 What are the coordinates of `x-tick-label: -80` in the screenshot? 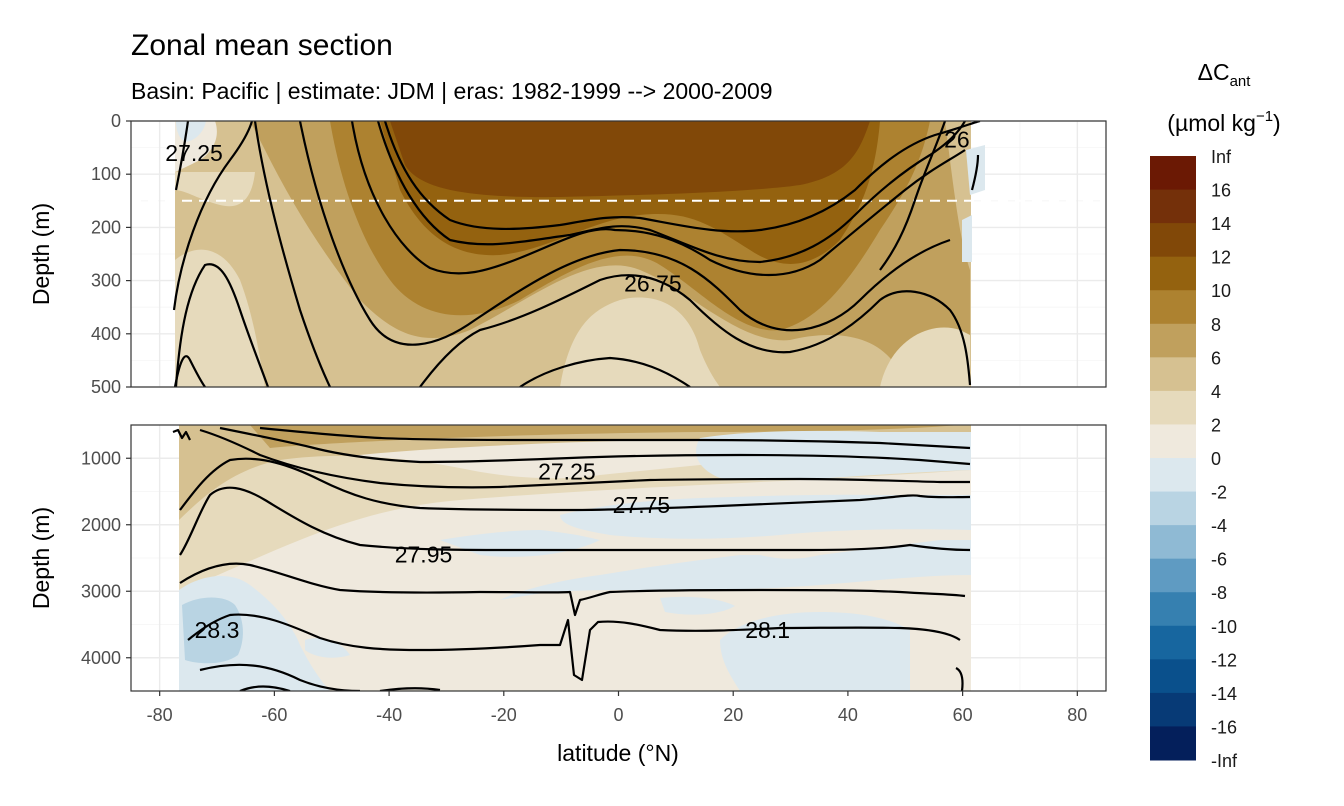 It's located at (160, 715).